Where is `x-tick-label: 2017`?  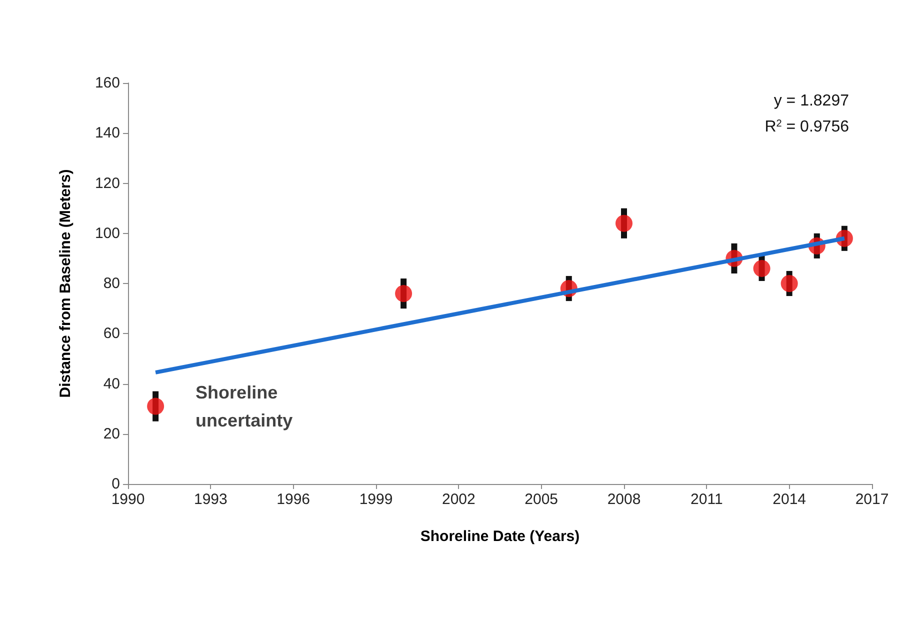
x-tick-label: 2017 is located at coordinates (872, 499).